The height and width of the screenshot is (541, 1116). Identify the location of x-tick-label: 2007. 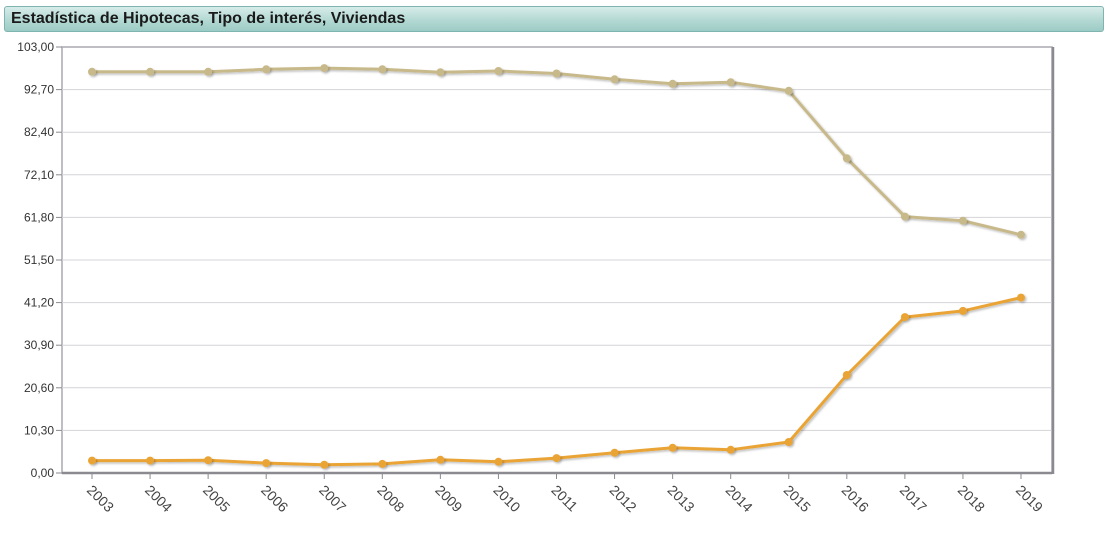
(332, 498).